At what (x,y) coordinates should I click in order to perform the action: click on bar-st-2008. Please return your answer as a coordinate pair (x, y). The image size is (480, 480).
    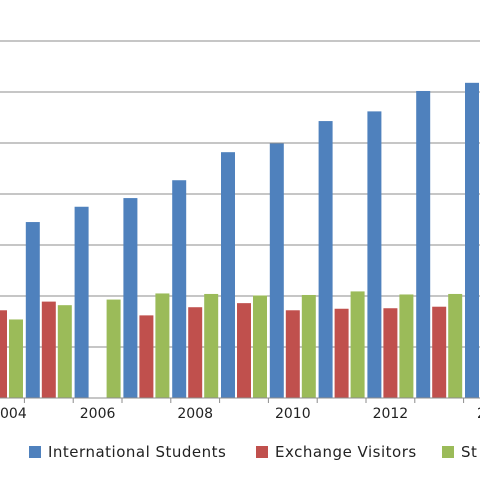
    Looking at the image, I should click on (211, 345).